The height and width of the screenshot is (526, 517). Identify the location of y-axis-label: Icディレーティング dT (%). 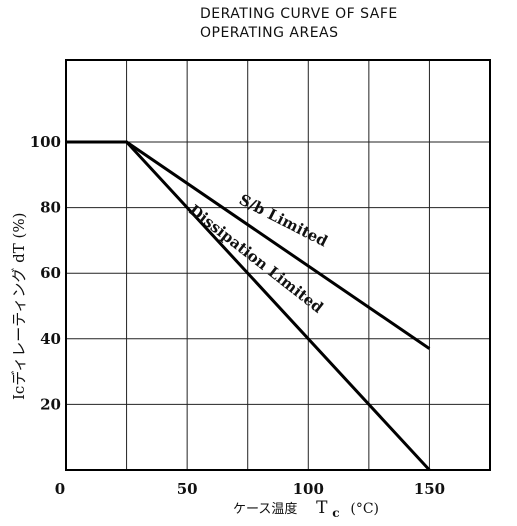
(19, 306).